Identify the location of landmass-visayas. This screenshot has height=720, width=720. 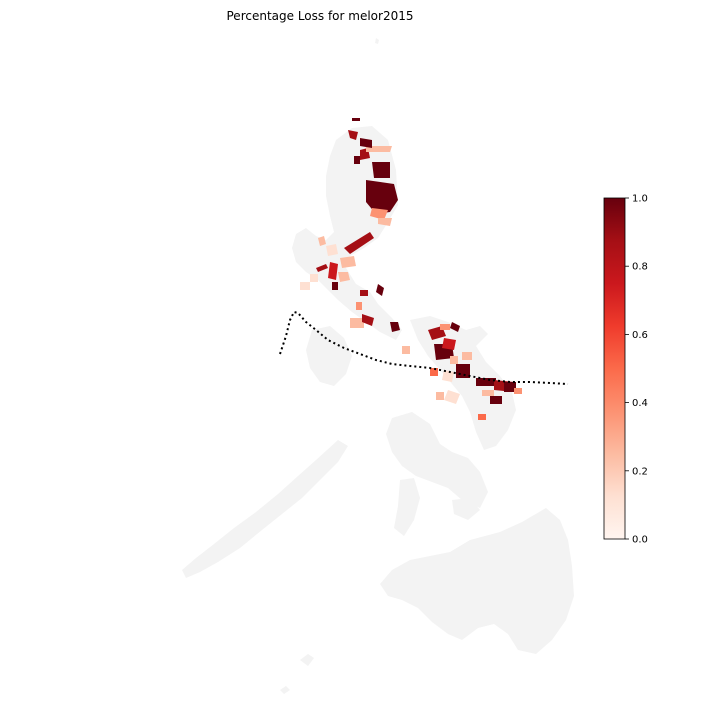
(437, 460).